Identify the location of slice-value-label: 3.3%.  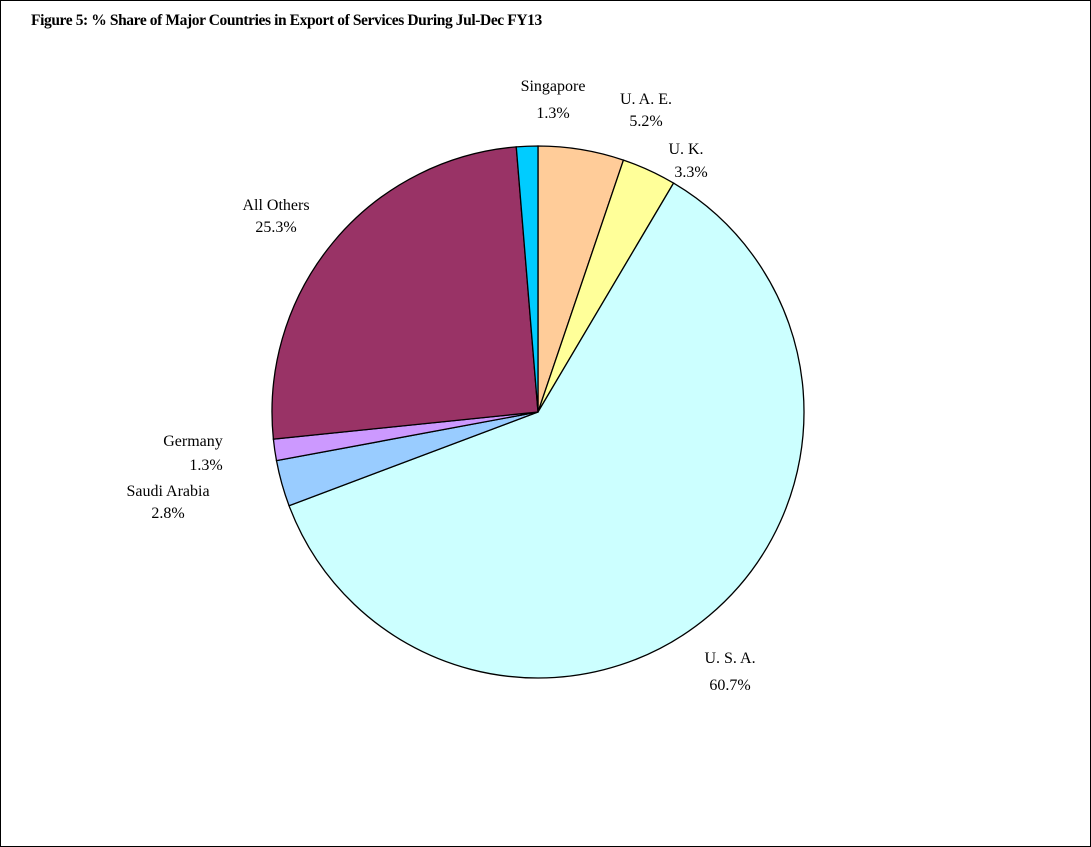
(690, 172).